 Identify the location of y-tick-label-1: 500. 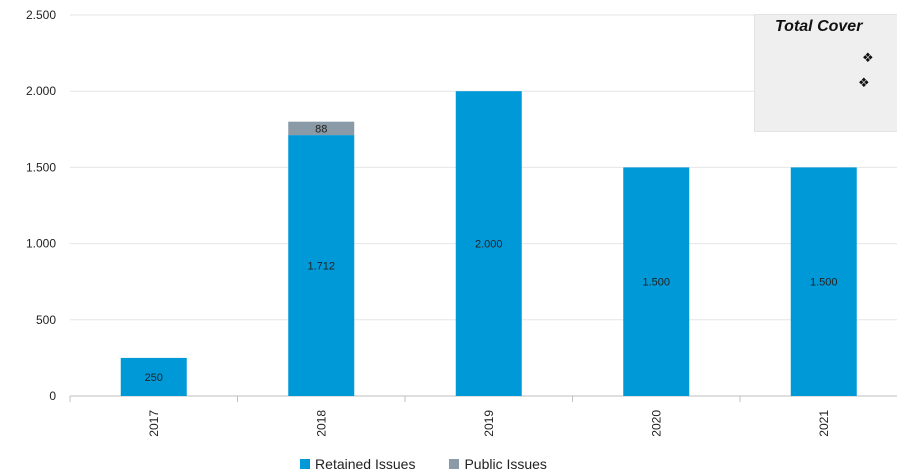
(46, 320).